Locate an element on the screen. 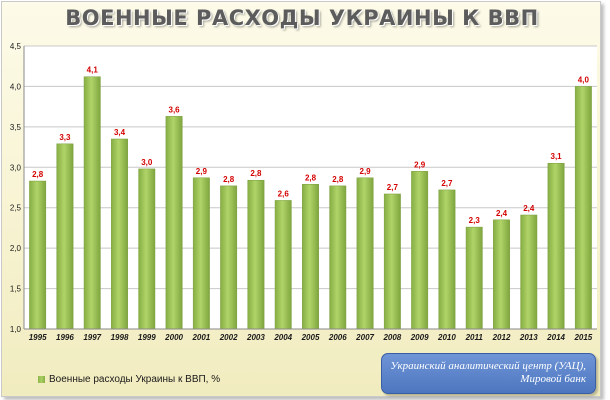  x-tick-label: 2004 is located at coordinates (282, 337).